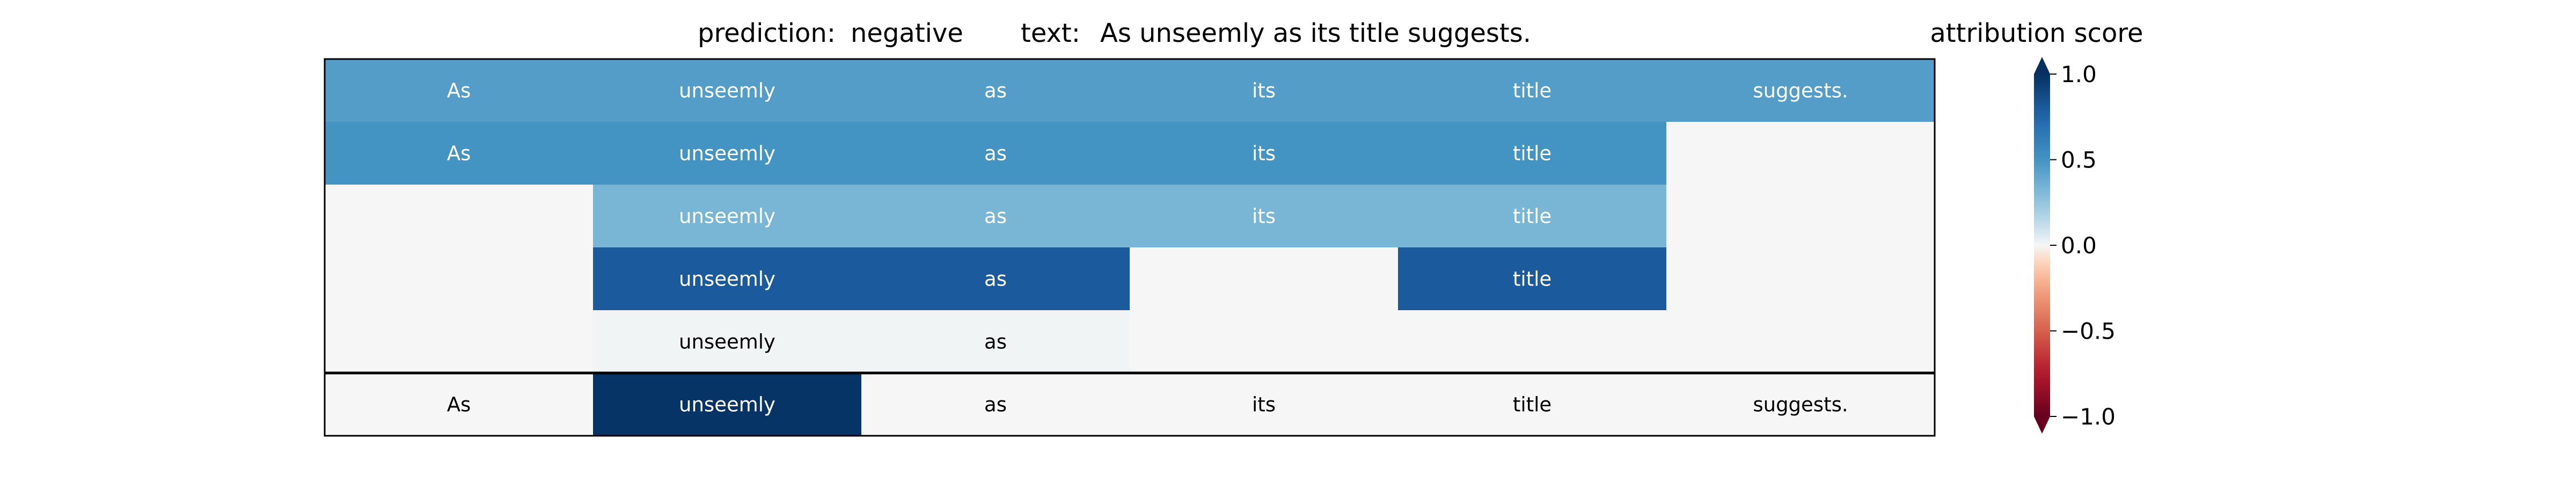 Image resolution: width=2576 pixels, height=483 pixels. Describe the element at coordinates (2088, 331) in the screenshot. I see `colorbar-tick-label: −0.5` at that location.